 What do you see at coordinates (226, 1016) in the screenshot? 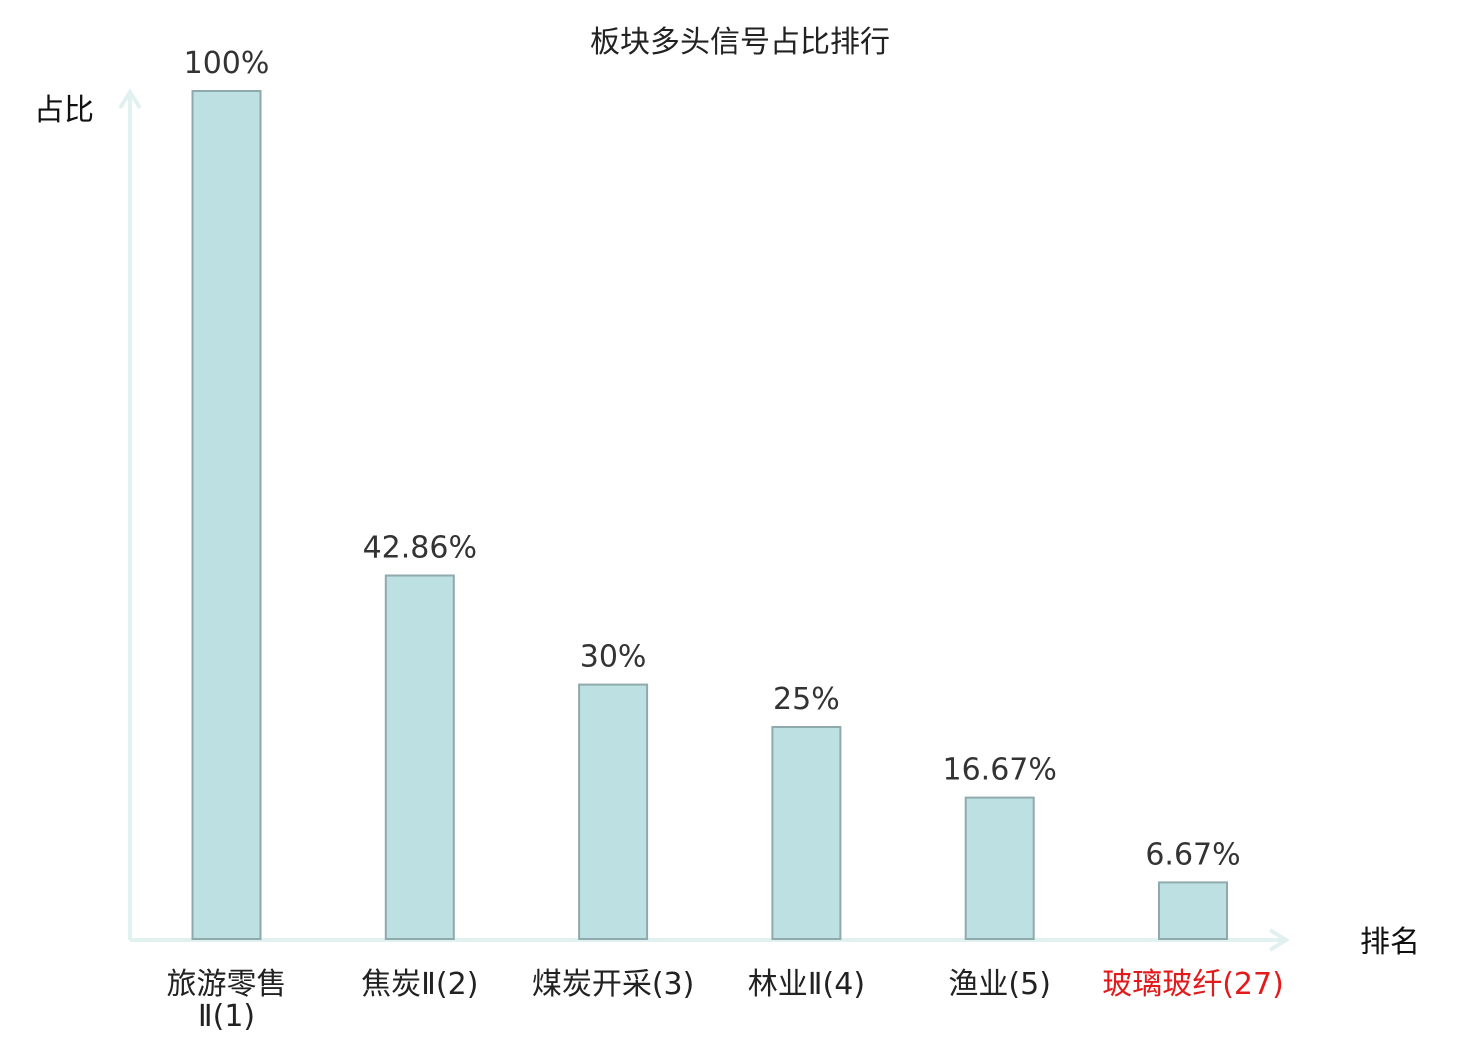
I see `x-tick-label: Ⅱ(1)` at bounding box center [226, 1016].